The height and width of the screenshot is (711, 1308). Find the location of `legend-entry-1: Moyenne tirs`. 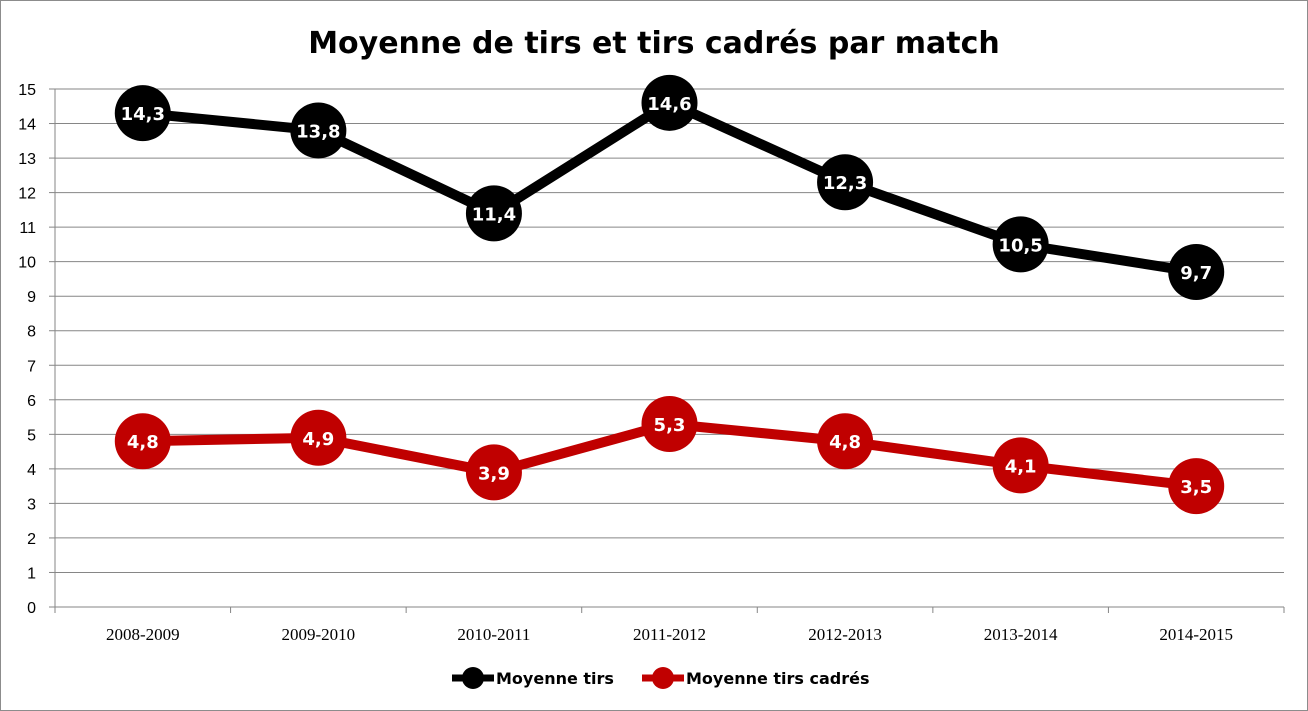

legend-entry-1: Moyenne tirs is located at coordinates (533, 678).